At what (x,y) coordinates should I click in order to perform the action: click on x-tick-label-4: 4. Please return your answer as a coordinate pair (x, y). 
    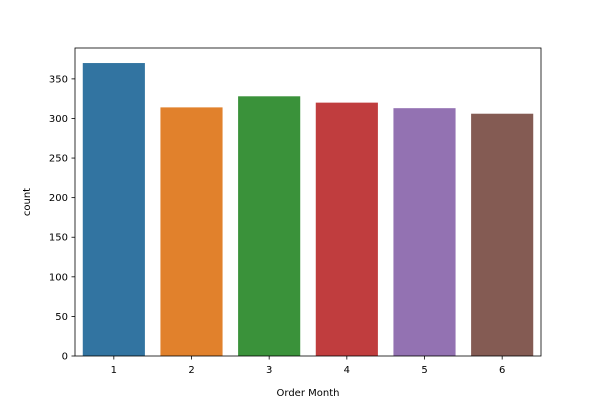
    Looking at the image, I should click on (347, 370).